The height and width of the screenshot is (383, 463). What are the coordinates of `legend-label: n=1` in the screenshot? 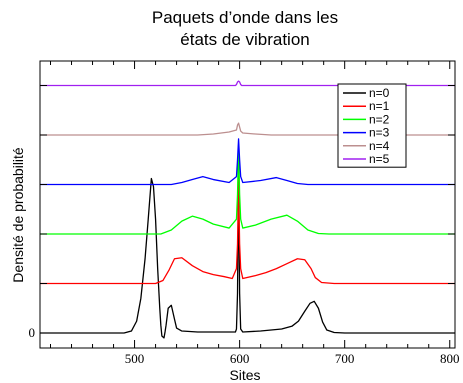 It's located at (379, 106).